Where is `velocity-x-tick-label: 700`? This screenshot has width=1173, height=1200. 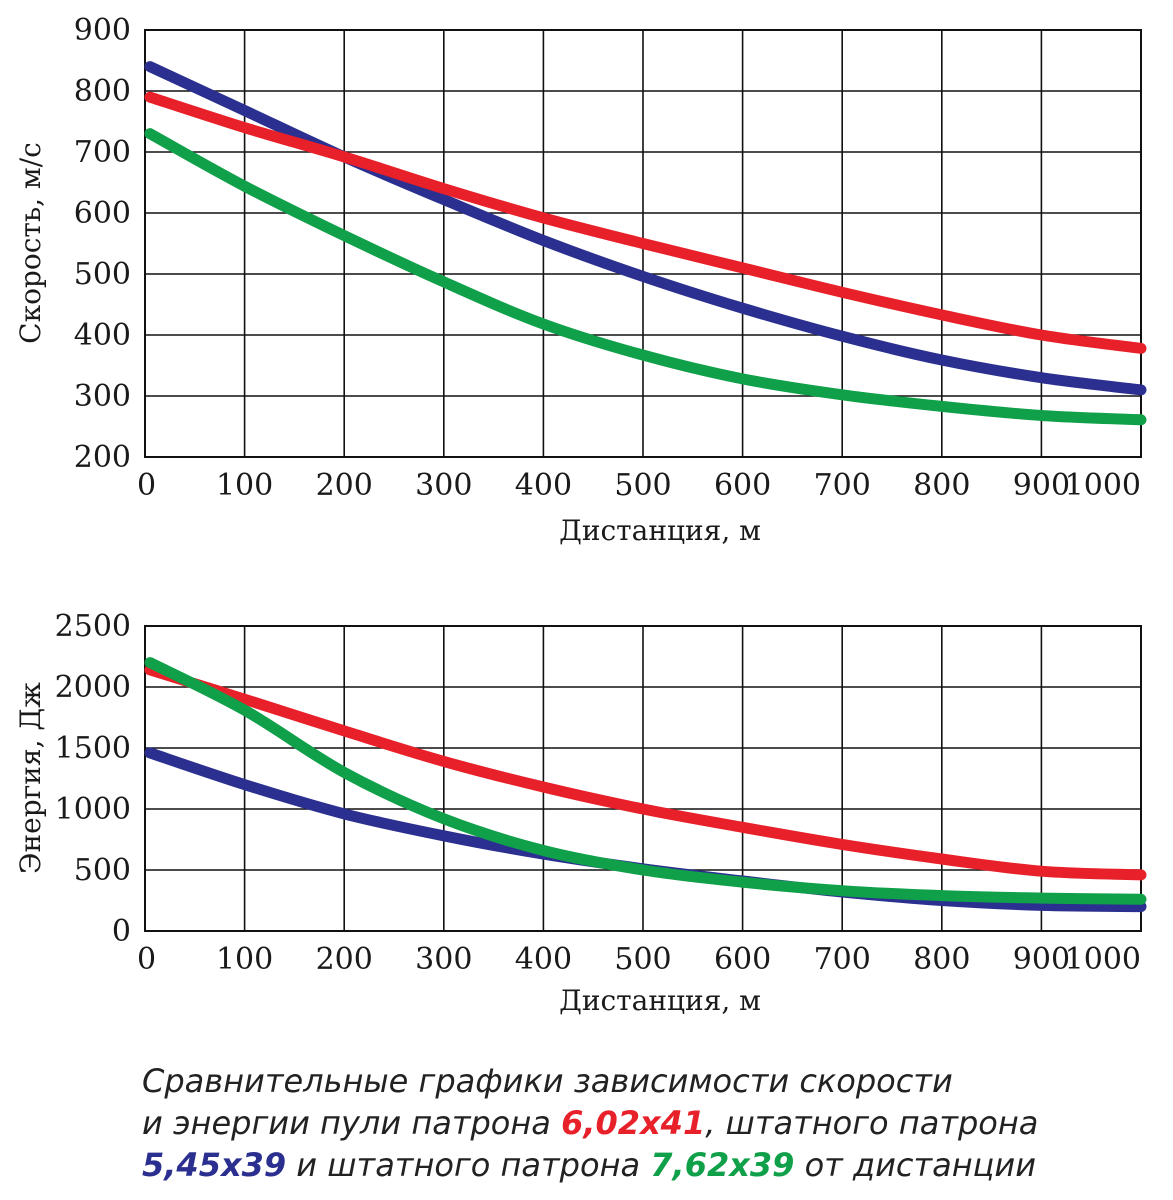
velocity-x-tick-label: 700 is located at coordinates (842, 485).